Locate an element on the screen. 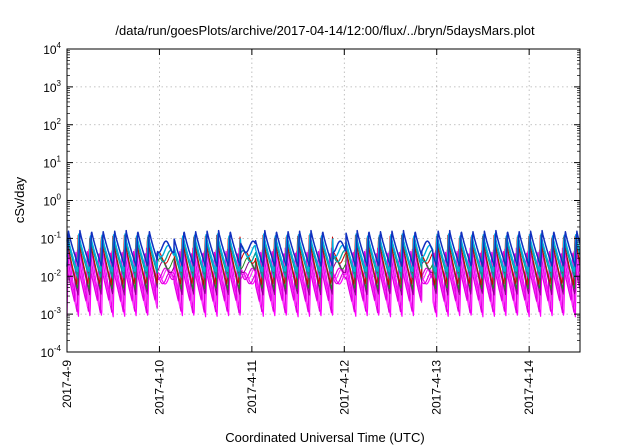 This screenshot has width=640, height=448. y-tick-label: 10³ is located at coordinates (52, 87).